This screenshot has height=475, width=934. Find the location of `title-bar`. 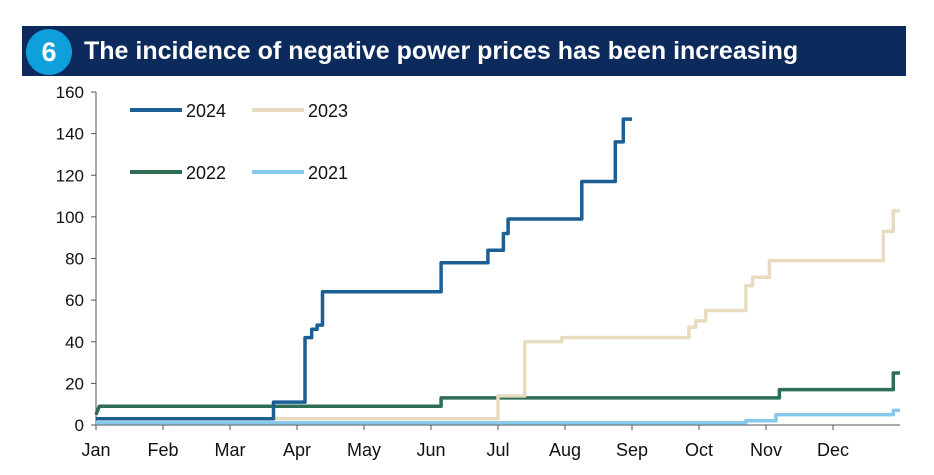

title-bar is located at coordinates (464, 51).